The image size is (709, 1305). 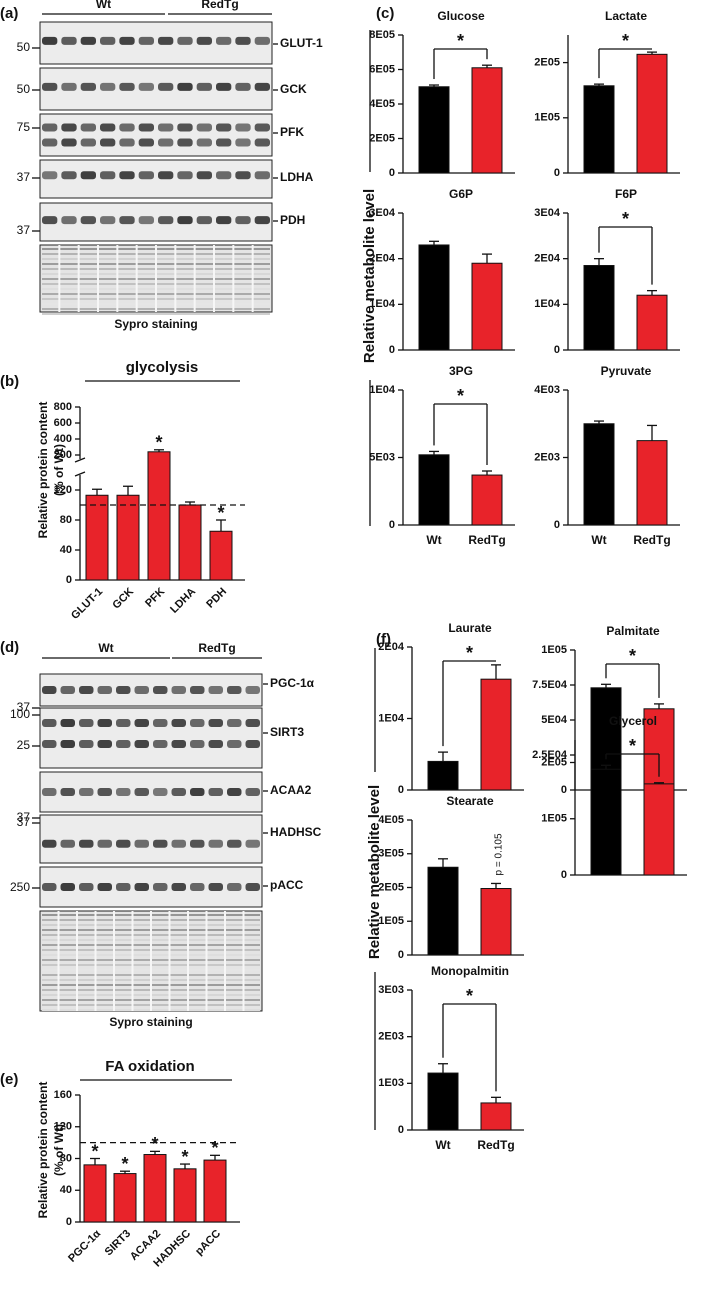 What do you see at coordinates (470, 628) in the screenshot?
I see `chart-title: Laurate` at bounding box center [470, 628].